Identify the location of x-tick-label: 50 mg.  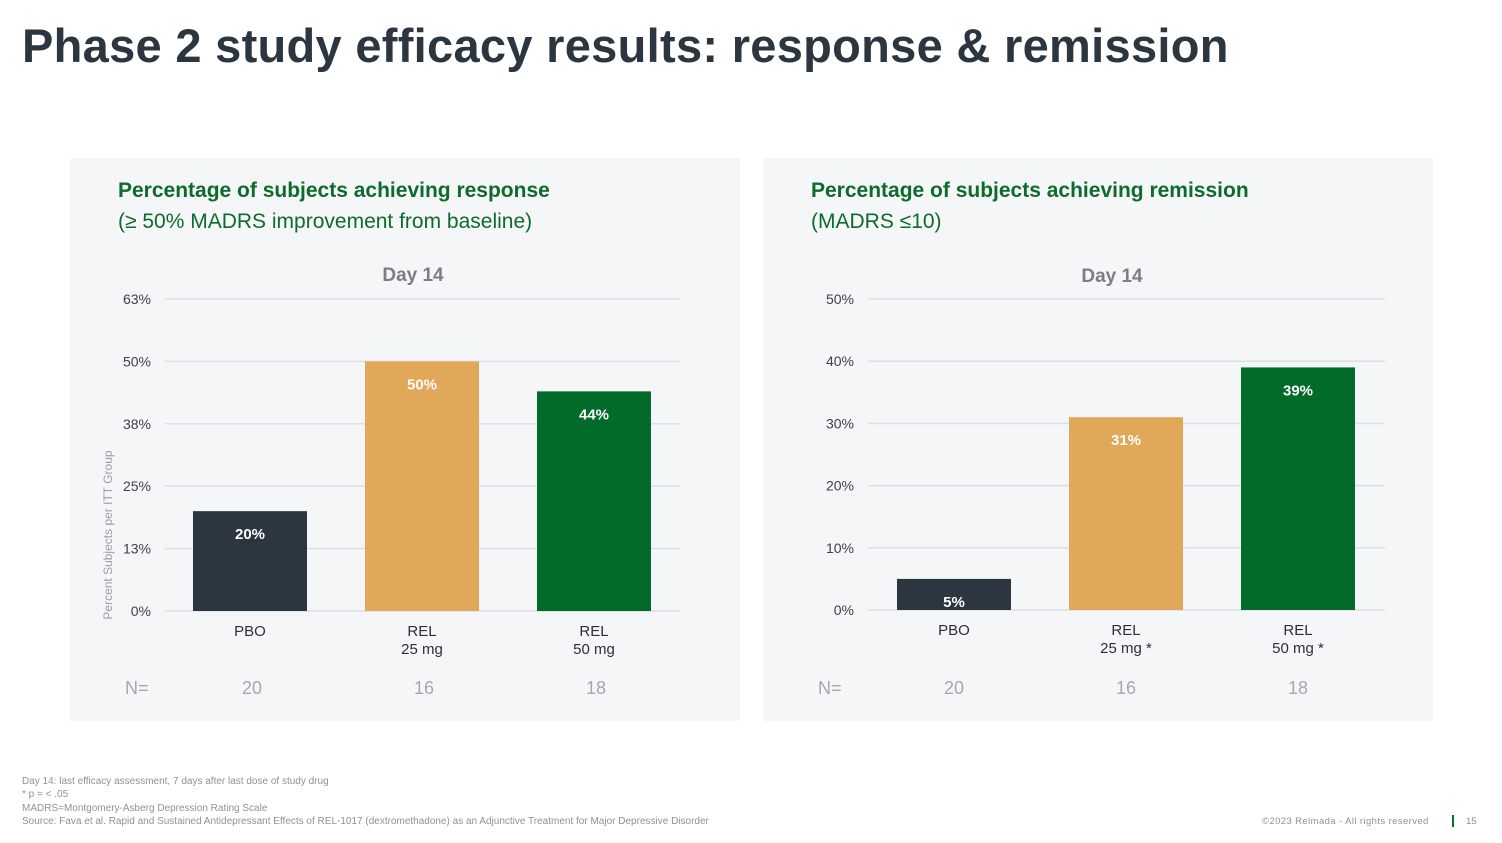
(594, 649).